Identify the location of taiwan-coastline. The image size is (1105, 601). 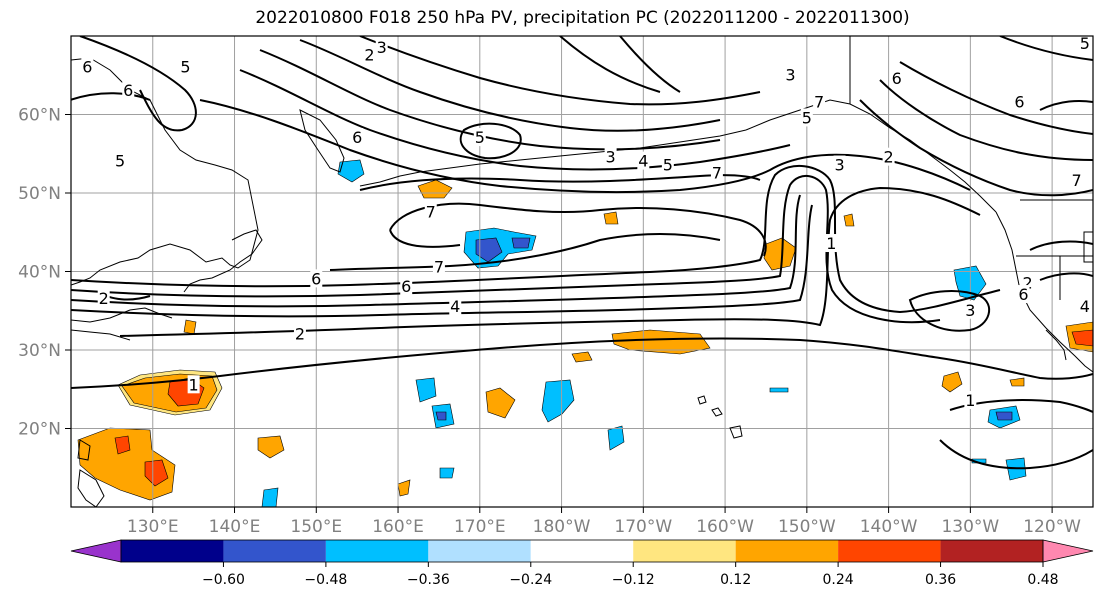
(84, 450).